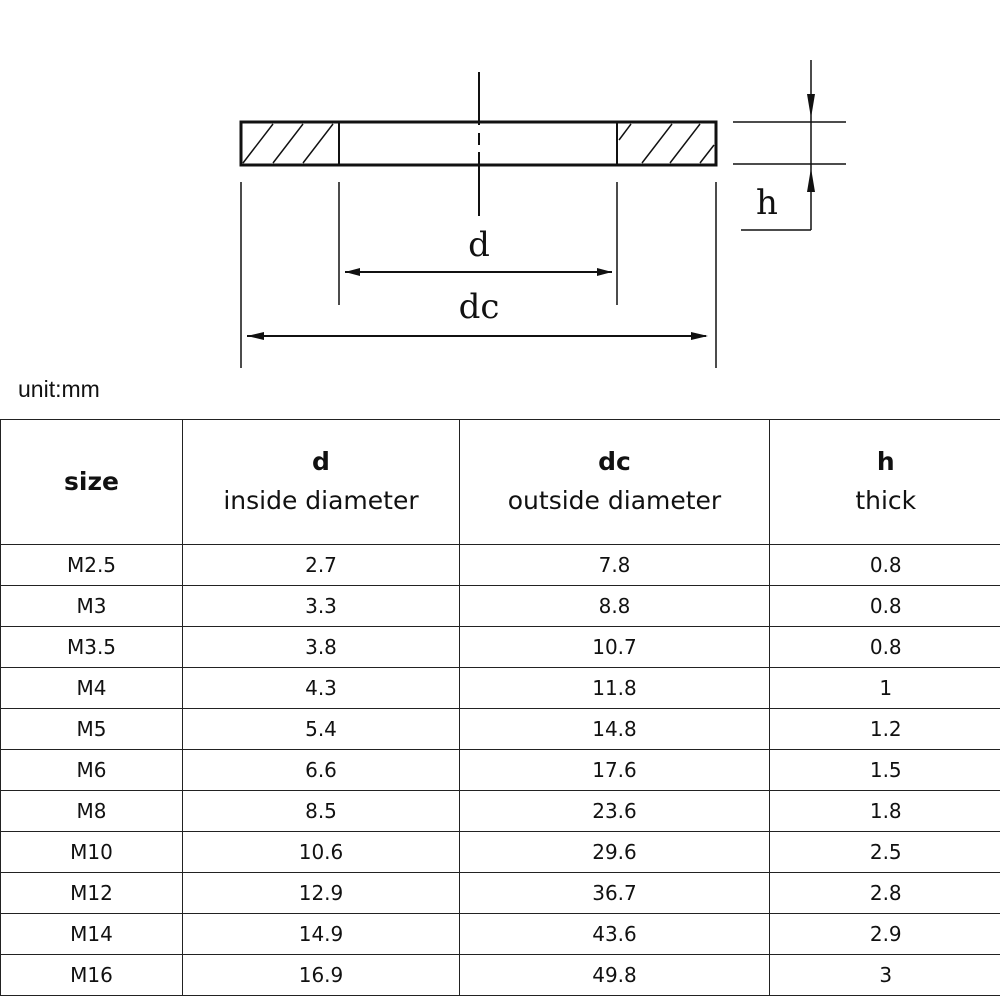 This screenshot has height=1000, width=1000. Describe the element at coordinates (884, 482) in the screenshot. I see `header-h: h thick` at that location.